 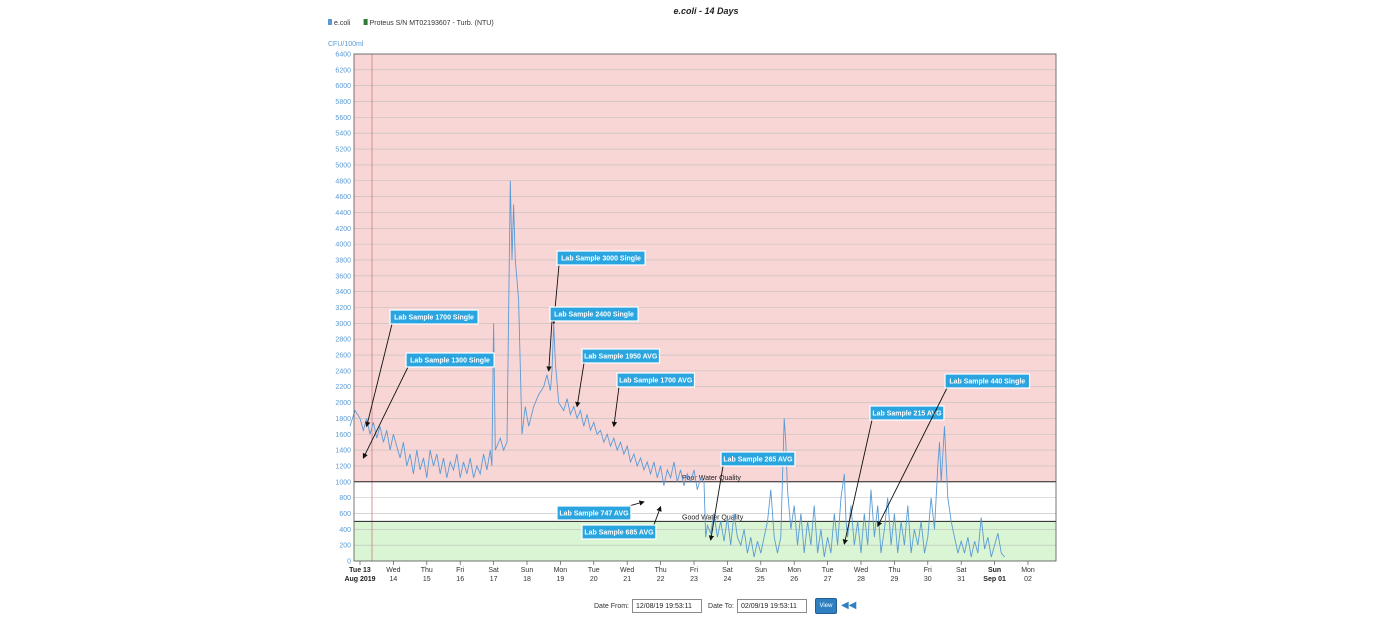 I want to click on y-tick-label: 1800, so click(x=343, y=419).